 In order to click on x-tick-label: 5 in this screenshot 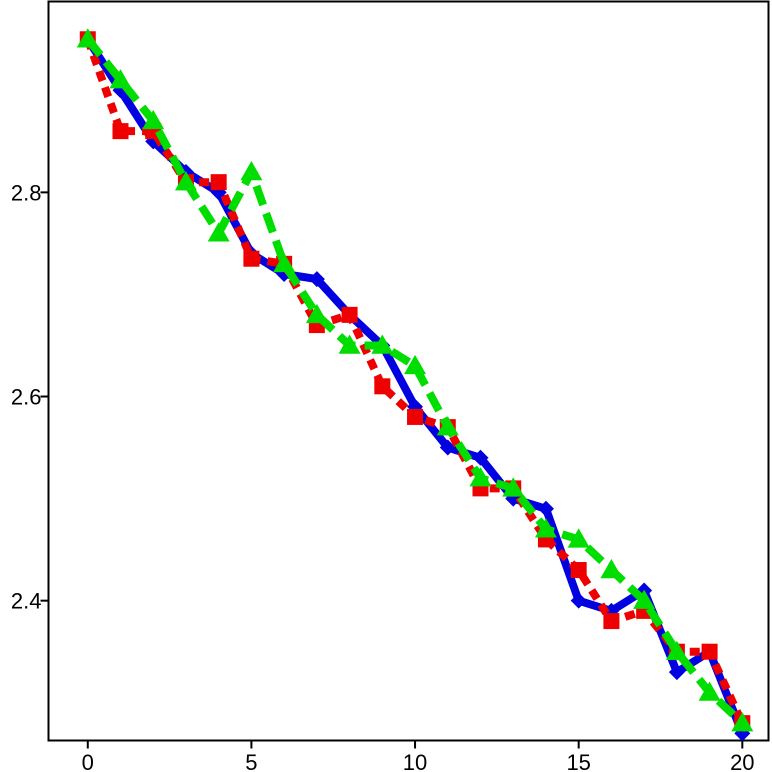, I will do `click(251, 761)`.